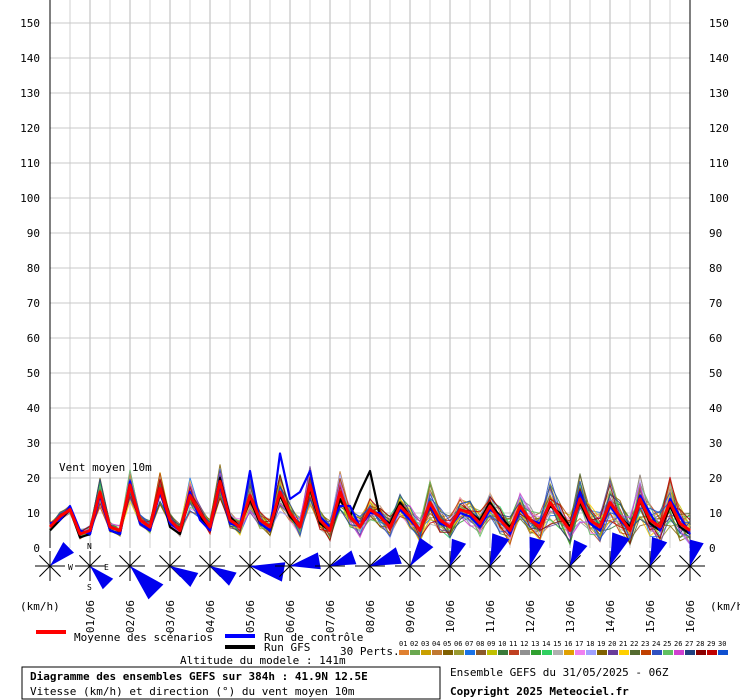 This screenshot has width=740, height=700. I want to click on date-label: 10/06, so click(450, 616).